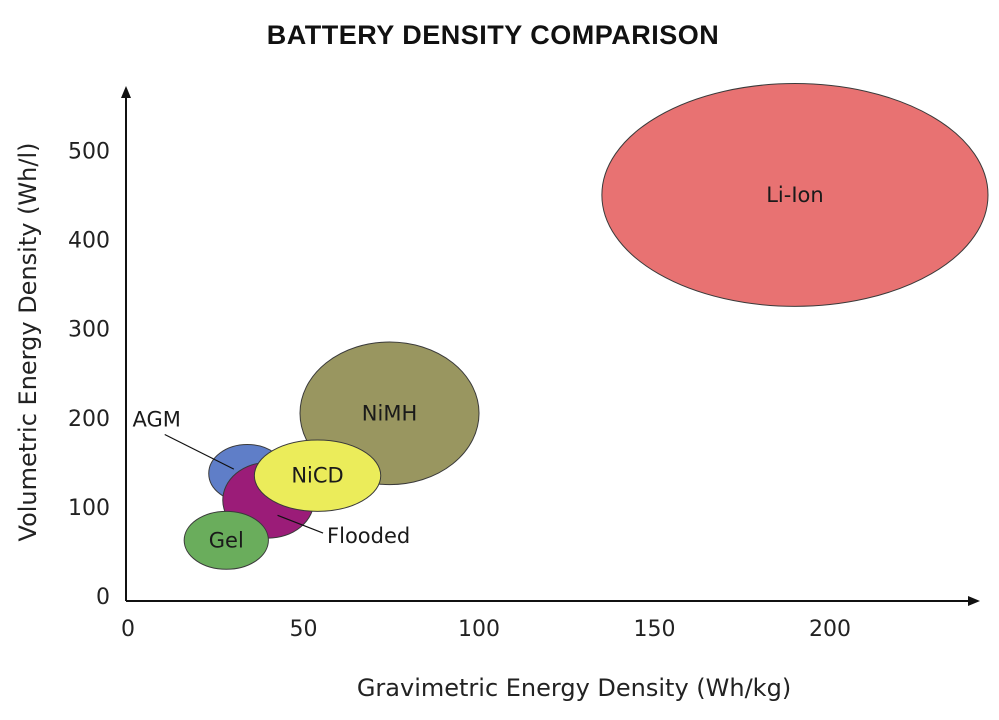 This screenshot has width=999, height=720. What do you see at coordinates (128, 629) in the screenshot?
I see `x-tick-label-0: 0` at bounding box center [128, 629].